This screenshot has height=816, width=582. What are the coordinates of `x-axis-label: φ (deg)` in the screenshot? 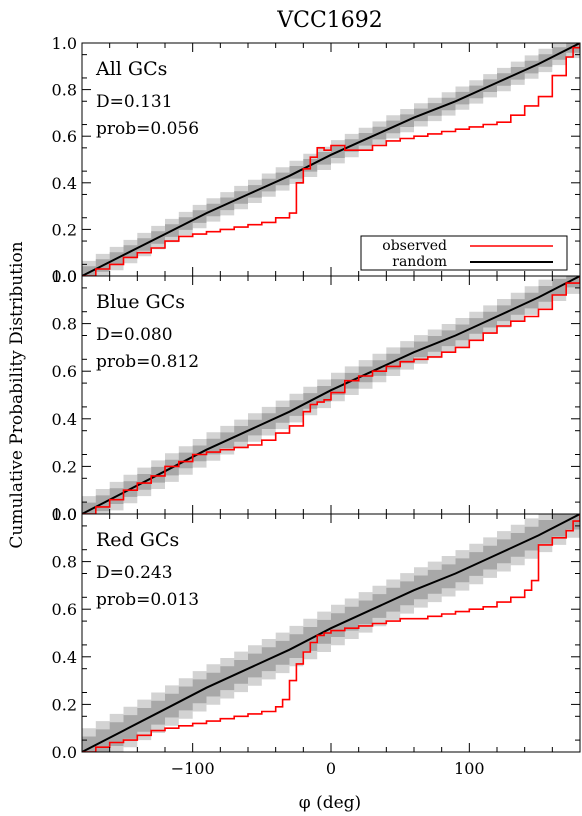 It's located at (330, 803).